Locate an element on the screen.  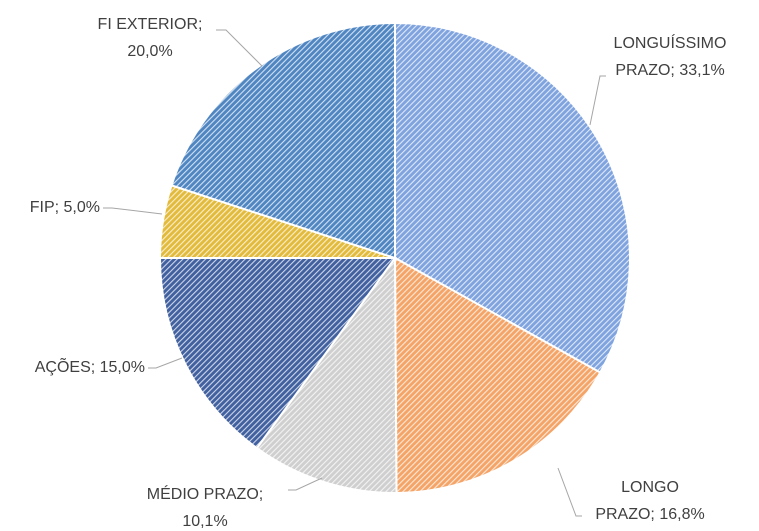
data-label: FIP; 5,0% is located at coordinates (65, 207).